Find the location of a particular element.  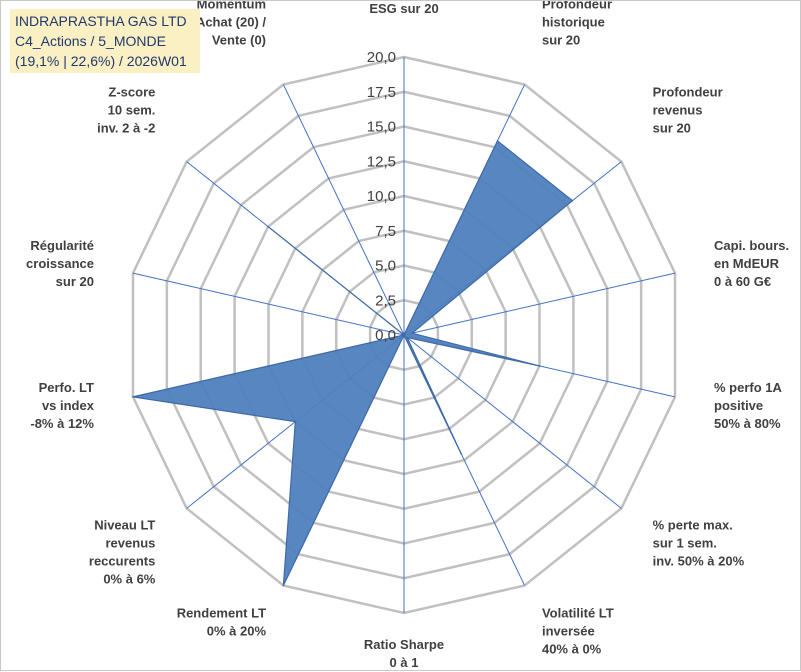

axis-label-10: Perfo. LT vs index -8% à 12% is located at coordinates (62, 405).